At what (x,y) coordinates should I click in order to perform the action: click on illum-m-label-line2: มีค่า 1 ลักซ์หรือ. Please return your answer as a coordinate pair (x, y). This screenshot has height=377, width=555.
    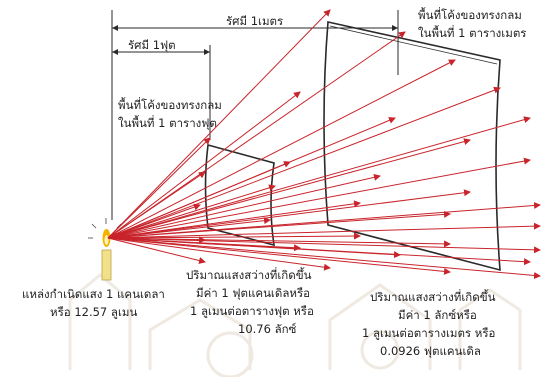
    Looking at the image, I should click on (437, 315).